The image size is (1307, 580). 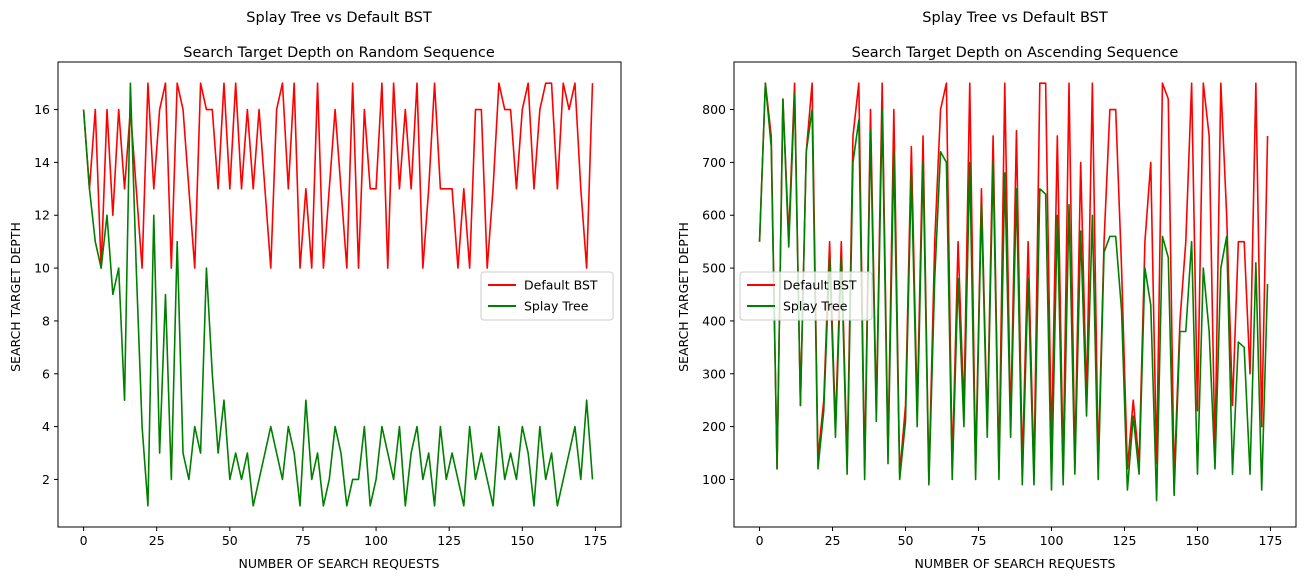 I want to click on y-tick-label: 100, so click(x=714, y=479).